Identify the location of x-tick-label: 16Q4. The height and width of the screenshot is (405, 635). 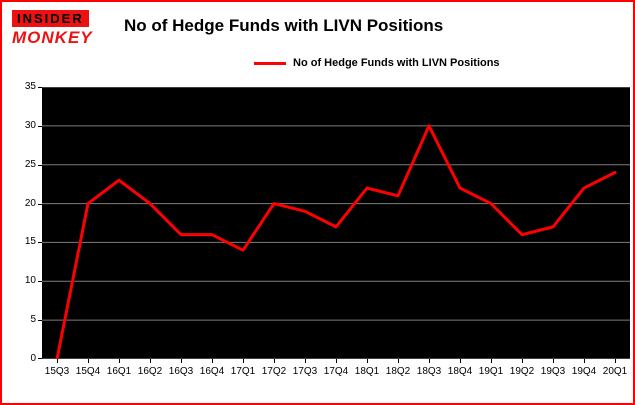
(212, 371).